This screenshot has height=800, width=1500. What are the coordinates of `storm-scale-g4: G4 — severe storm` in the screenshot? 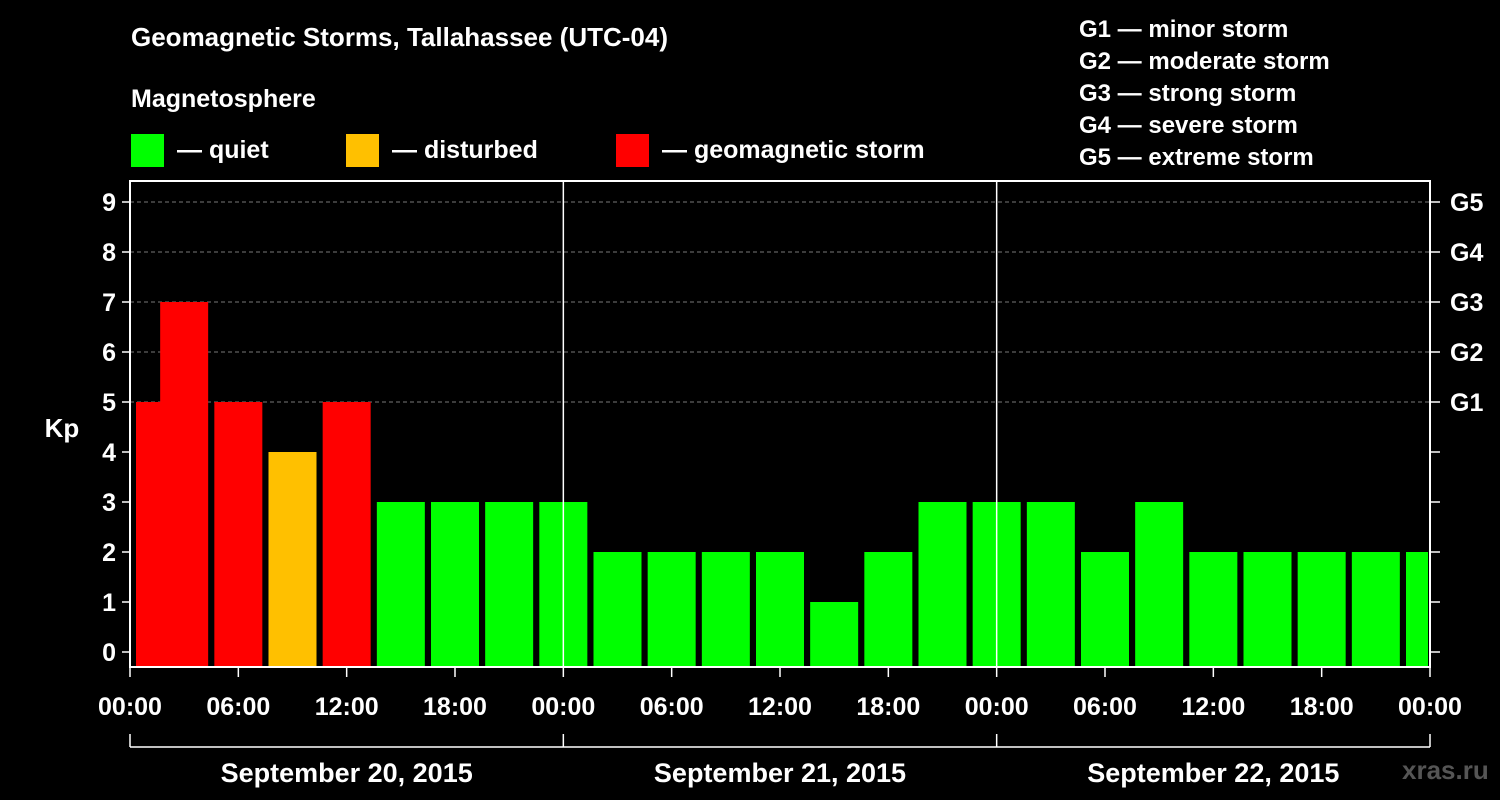 It's located at (1188, 125).